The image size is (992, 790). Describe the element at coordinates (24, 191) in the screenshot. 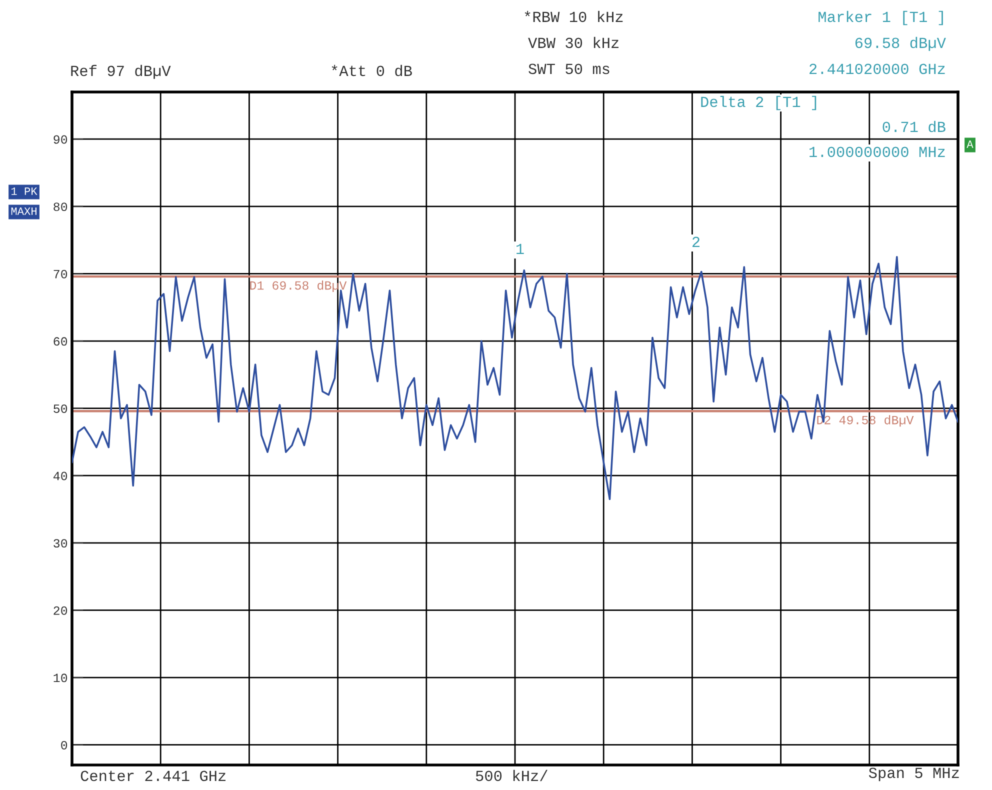

I see `text: 1 PK` at that location.